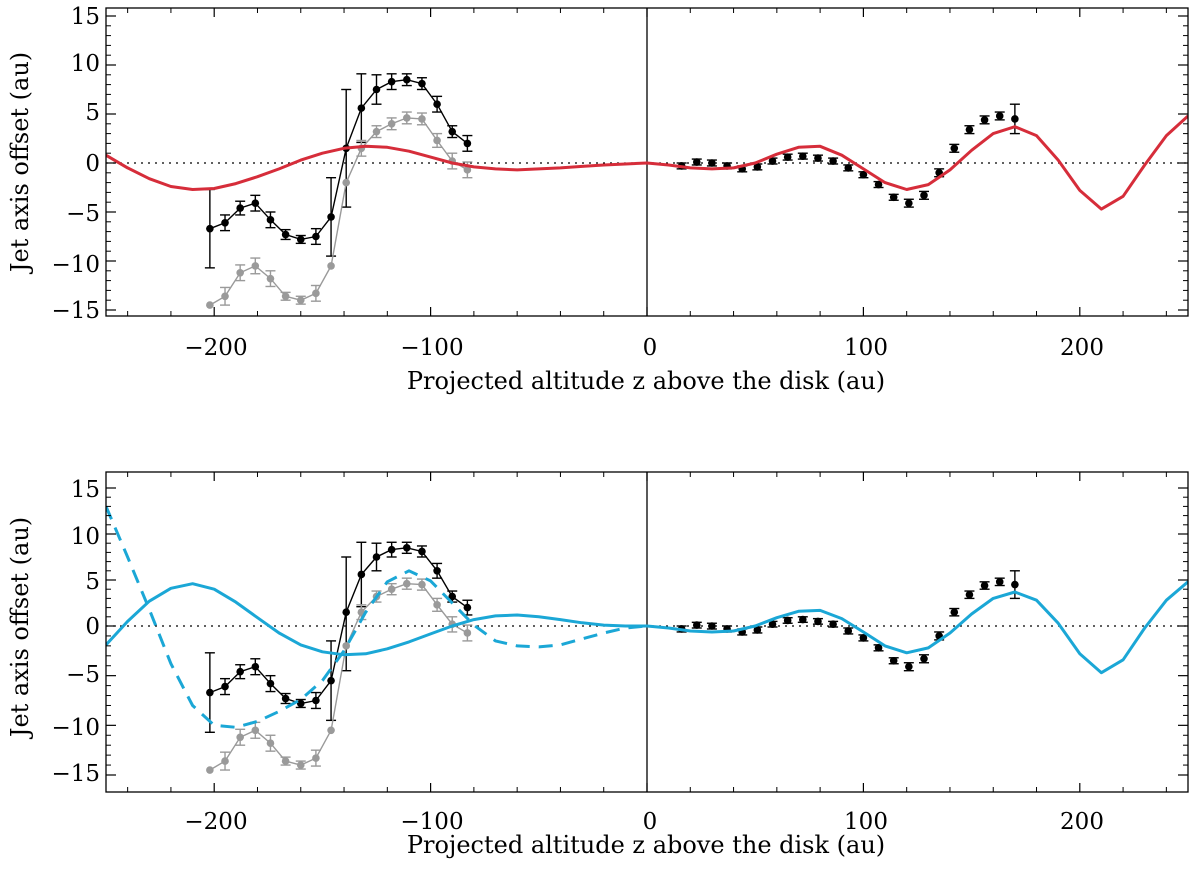 The width and height of the screenshot is (1200, 870). I want to click on bottom-x-tick-label: 100, so click(866, 822).